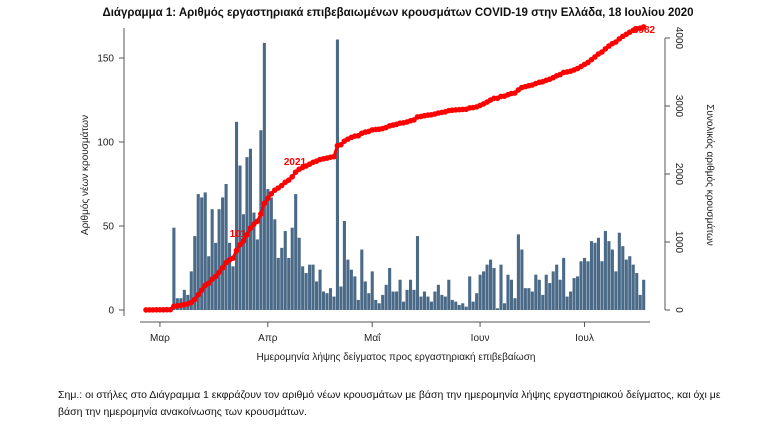  I want to click on y-right-tick-label: 4000, so click(678, 38).